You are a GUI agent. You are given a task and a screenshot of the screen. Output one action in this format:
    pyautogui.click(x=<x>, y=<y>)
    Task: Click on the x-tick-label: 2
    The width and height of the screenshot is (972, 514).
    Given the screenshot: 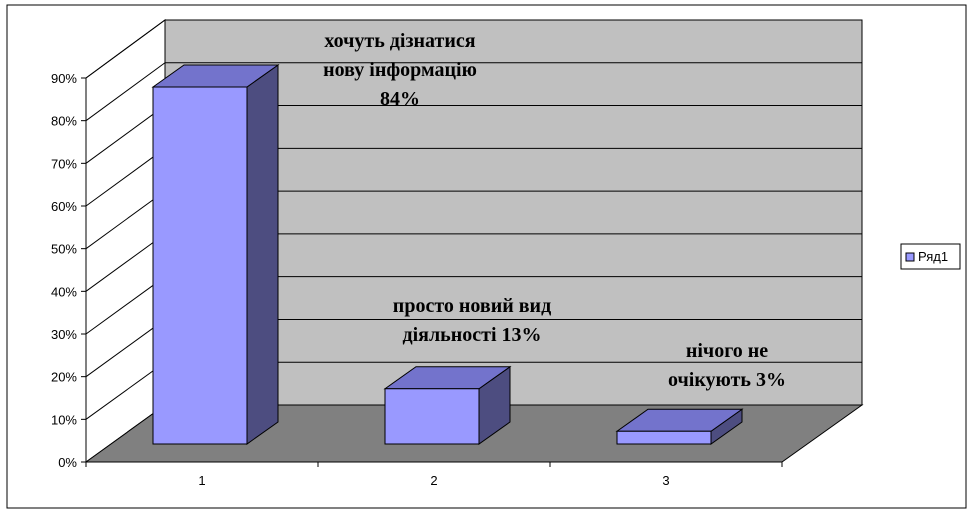 What is the action you would take?
    pyautogui.click(x=433, y=480)
    